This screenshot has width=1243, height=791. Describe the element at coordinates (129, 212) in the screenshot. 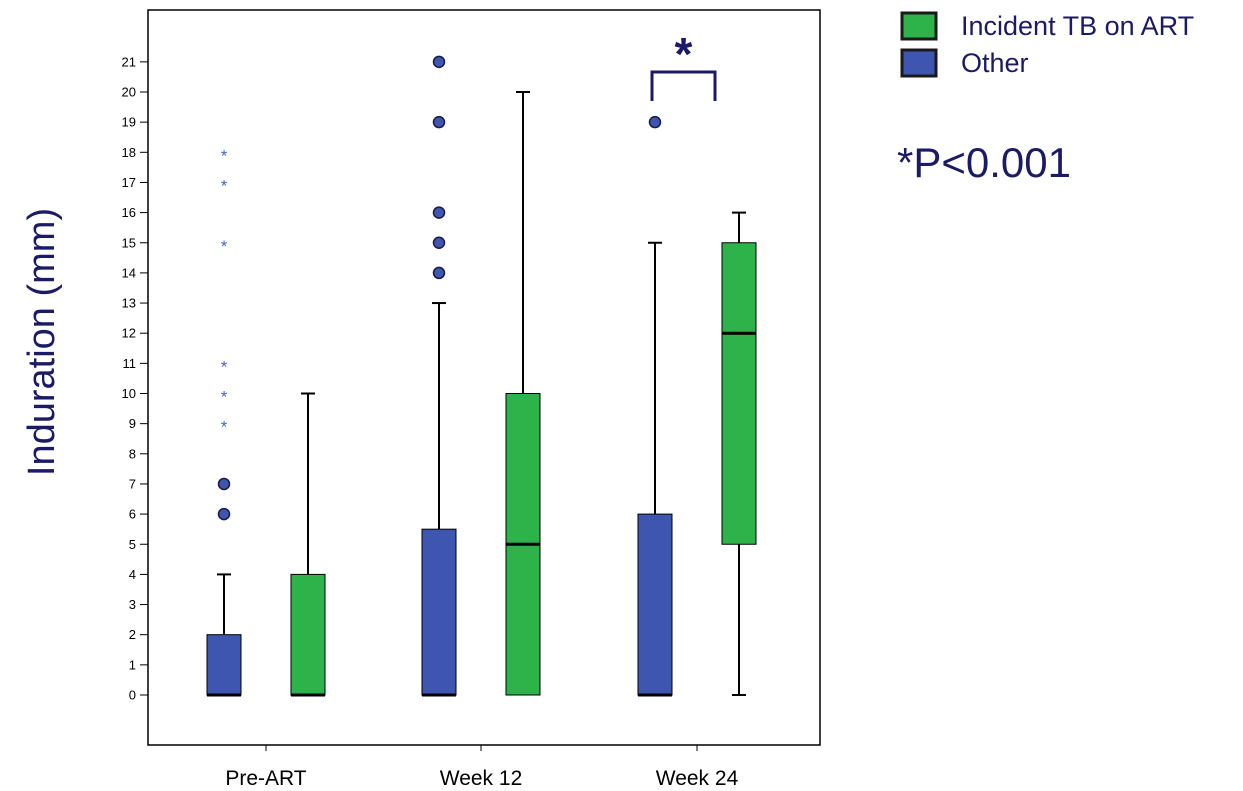

I see `y-tick-label: 16` at that location.